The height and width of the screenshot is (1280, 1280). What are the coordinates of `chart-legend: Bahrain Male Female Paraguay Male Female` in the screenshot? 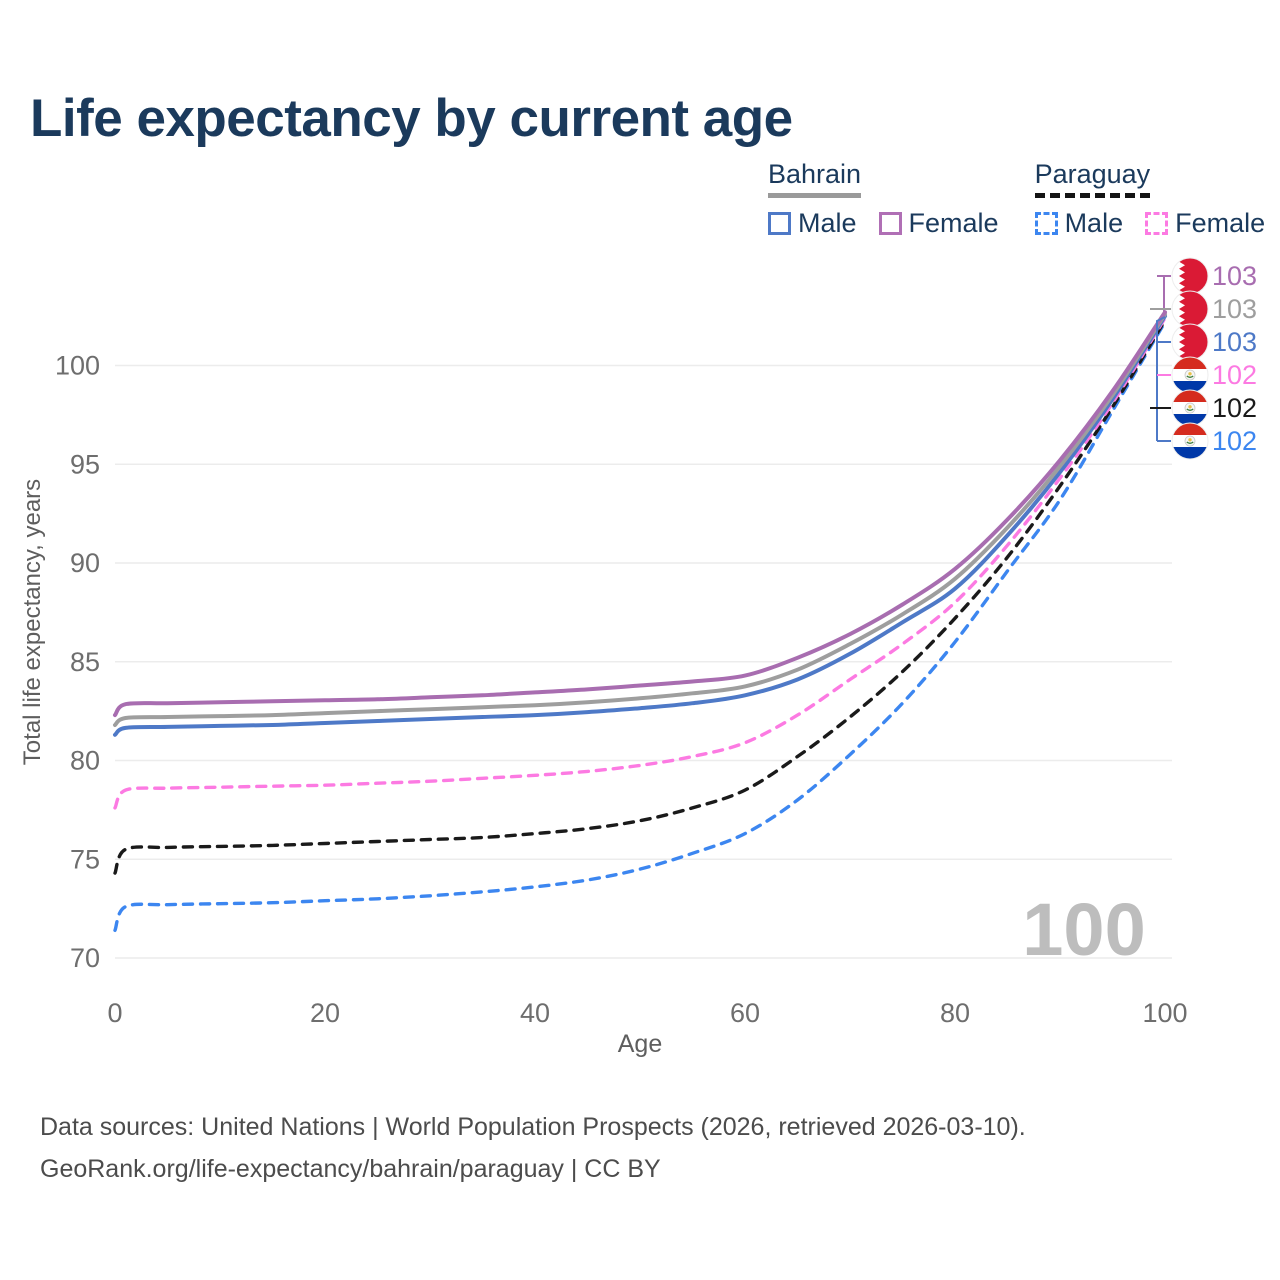 It's located at (1016, 199).